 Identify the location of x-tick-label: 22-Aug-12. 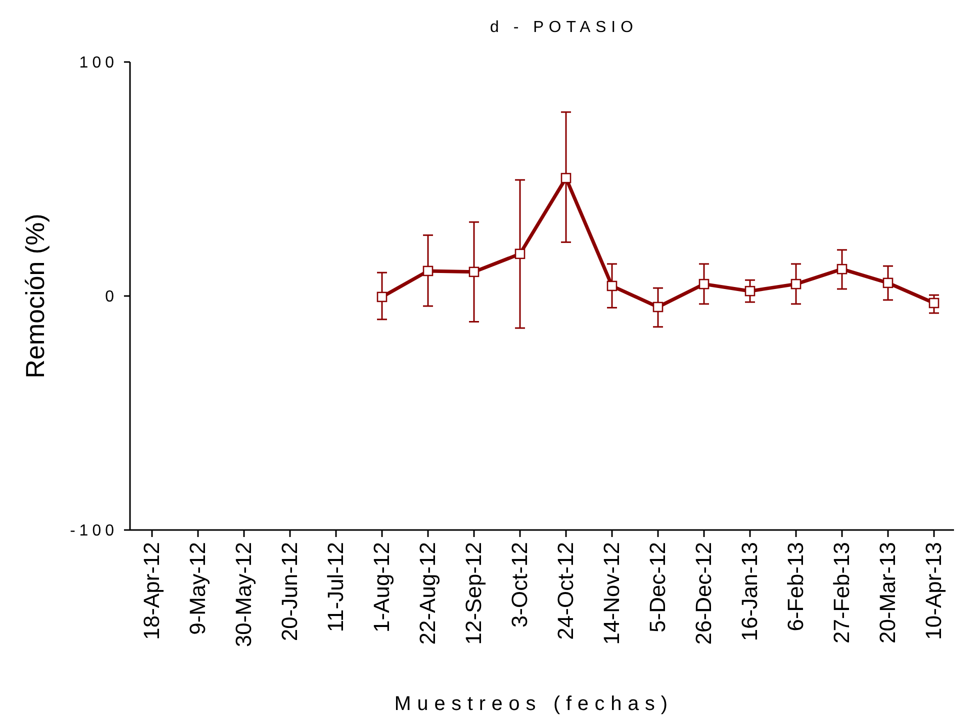
(427, 593).